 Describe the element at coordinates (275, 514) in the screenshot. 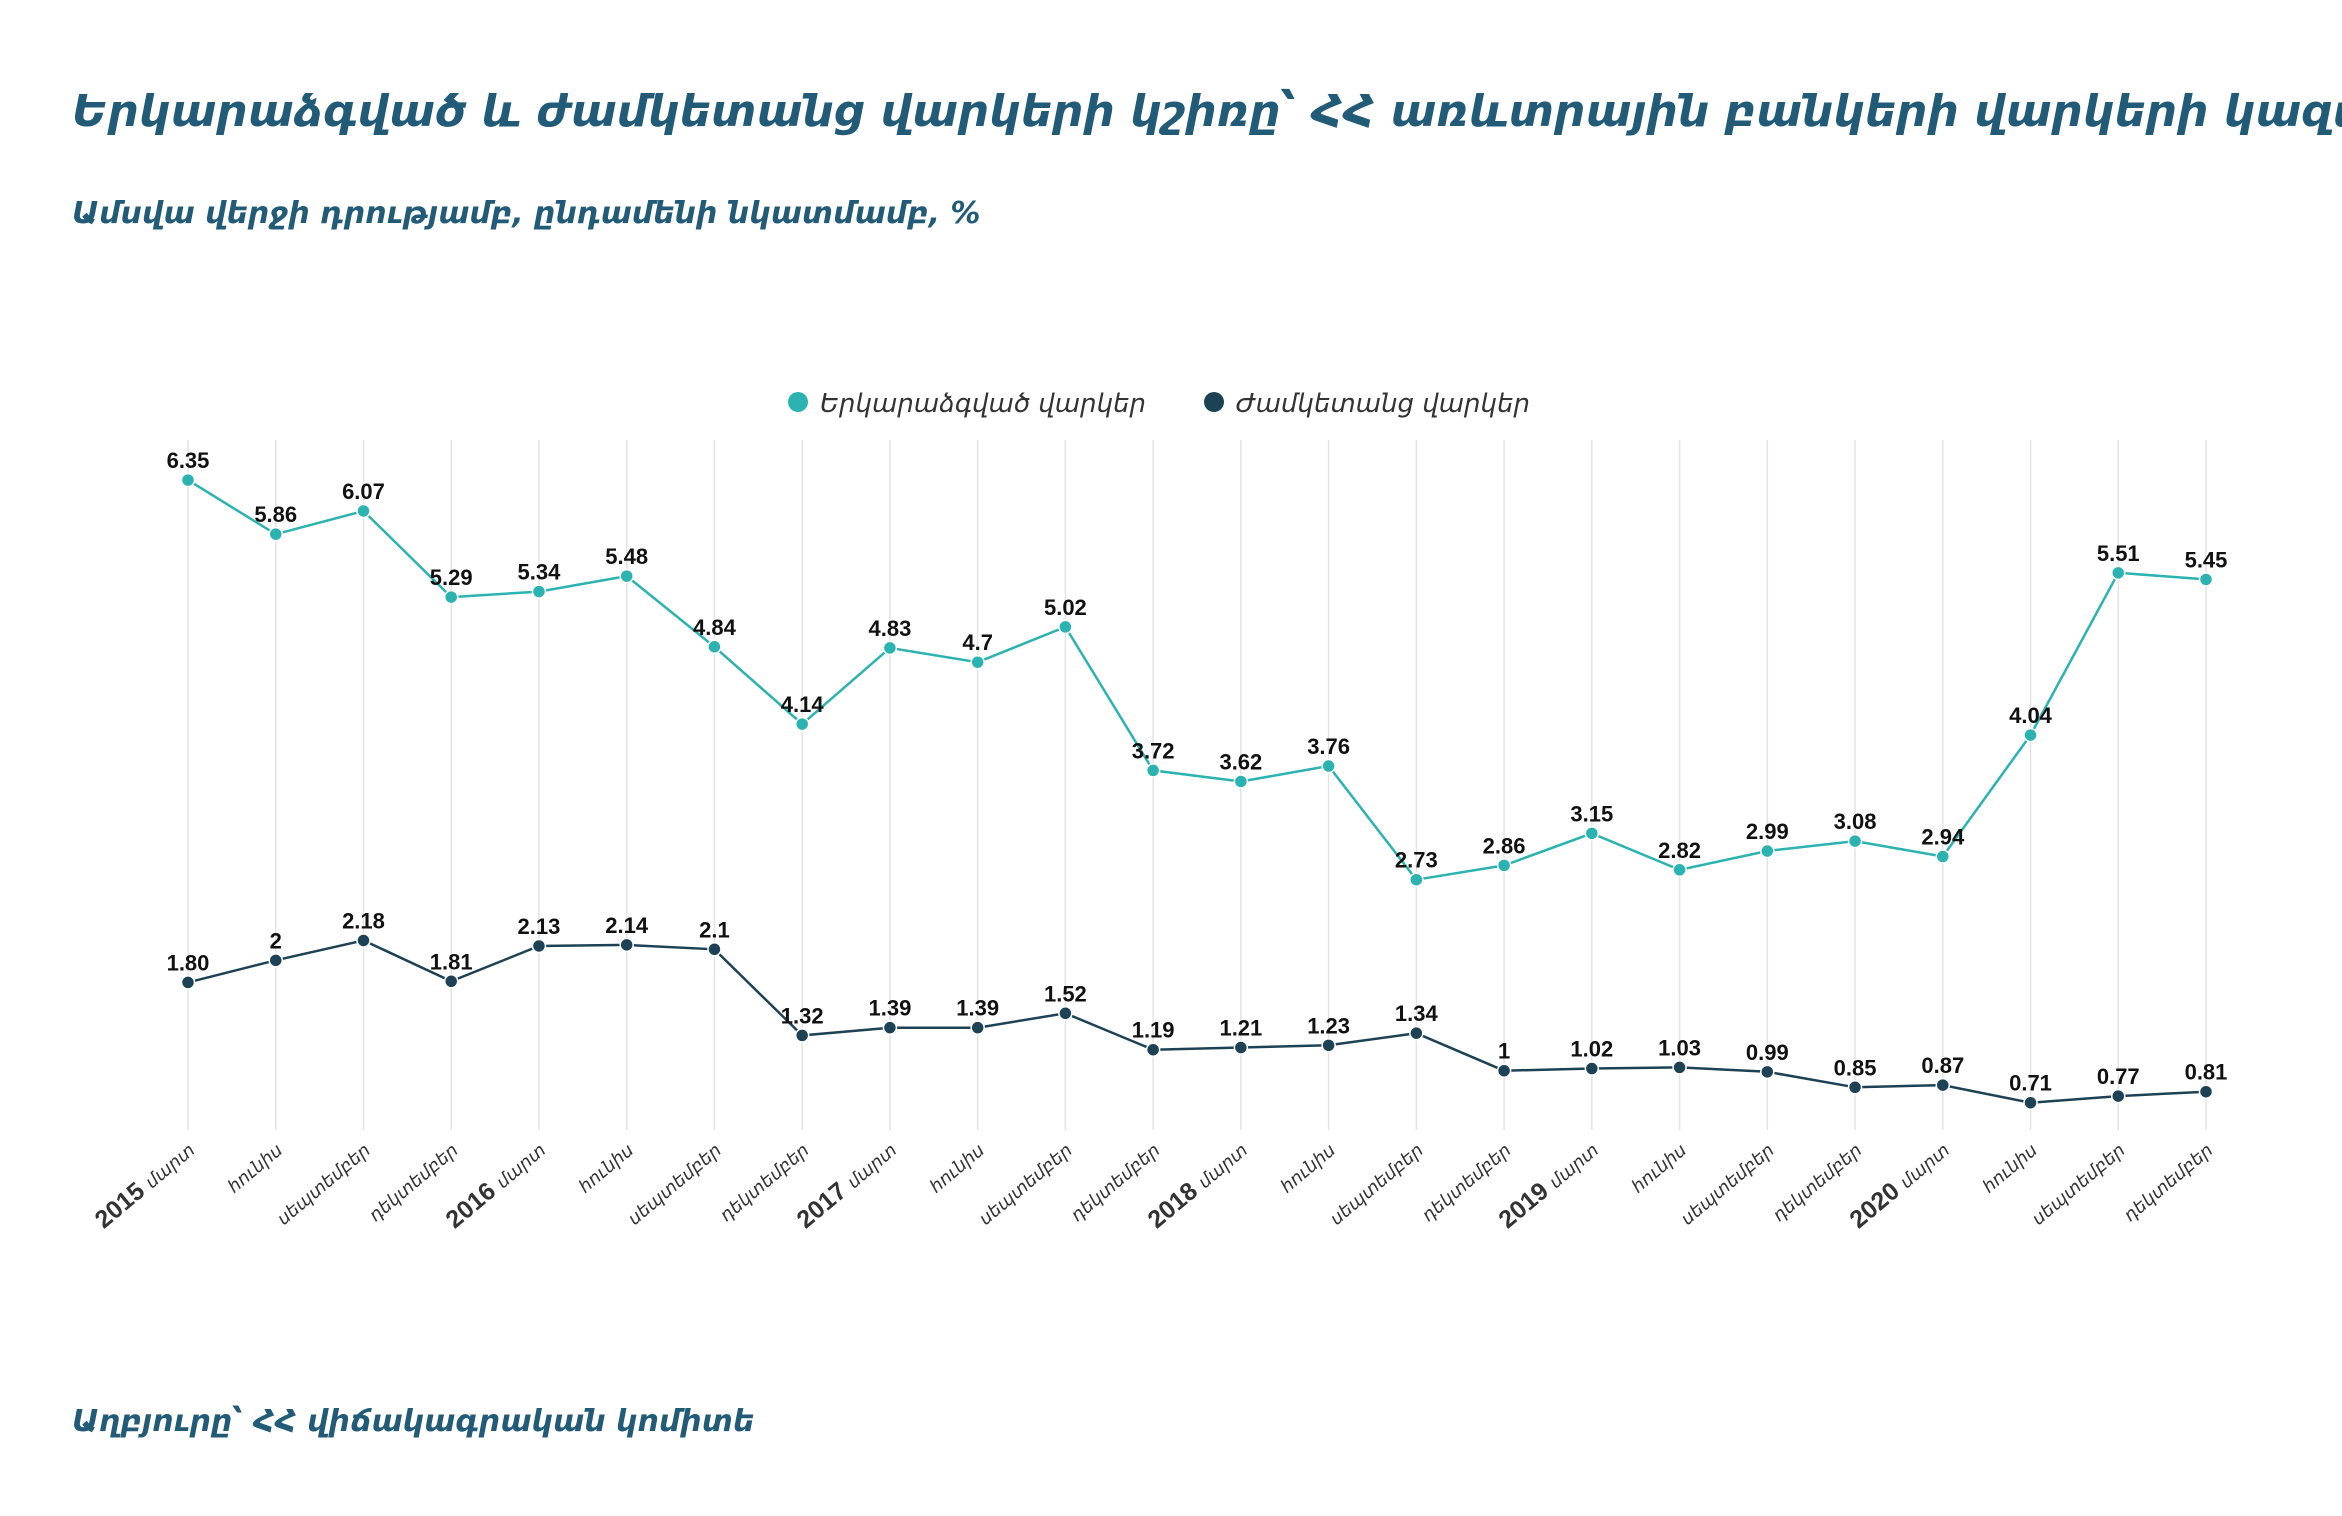

I see `data-label: 5.86` at that location.